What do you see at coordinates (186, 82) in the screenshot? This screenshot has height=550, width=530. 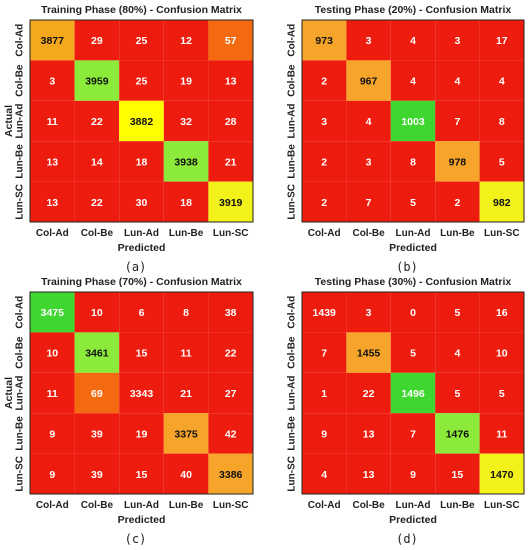 I see `cell-value-label: 19` at bounding box center [186, 82].